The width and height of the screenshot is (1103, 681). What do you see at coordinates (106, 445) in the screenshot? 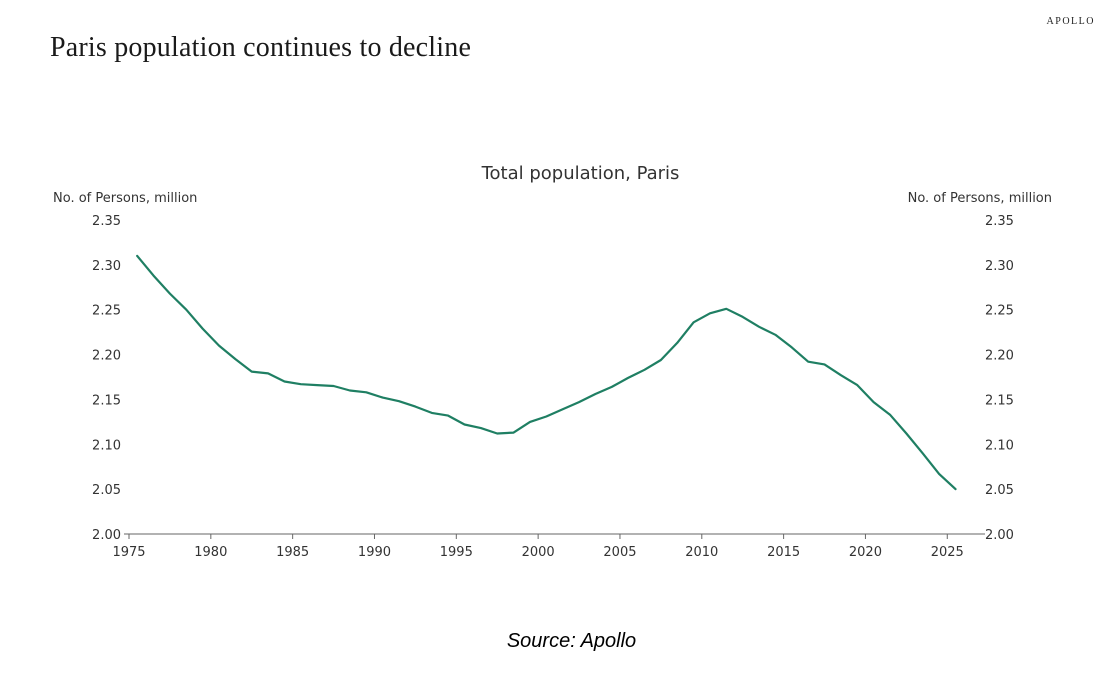
I see `y-tick-label-left: 2.10` at bounding box center [106, 445].